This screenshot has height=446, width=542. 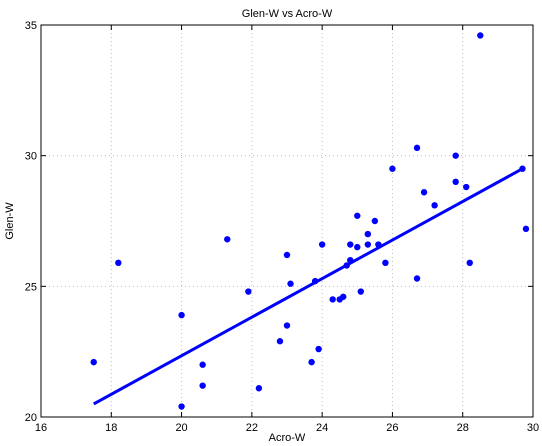 What do you see at coordinates (31, 157) in the screenshot?
I see `y-tick-label: 30` at bounding box center [31, 157].